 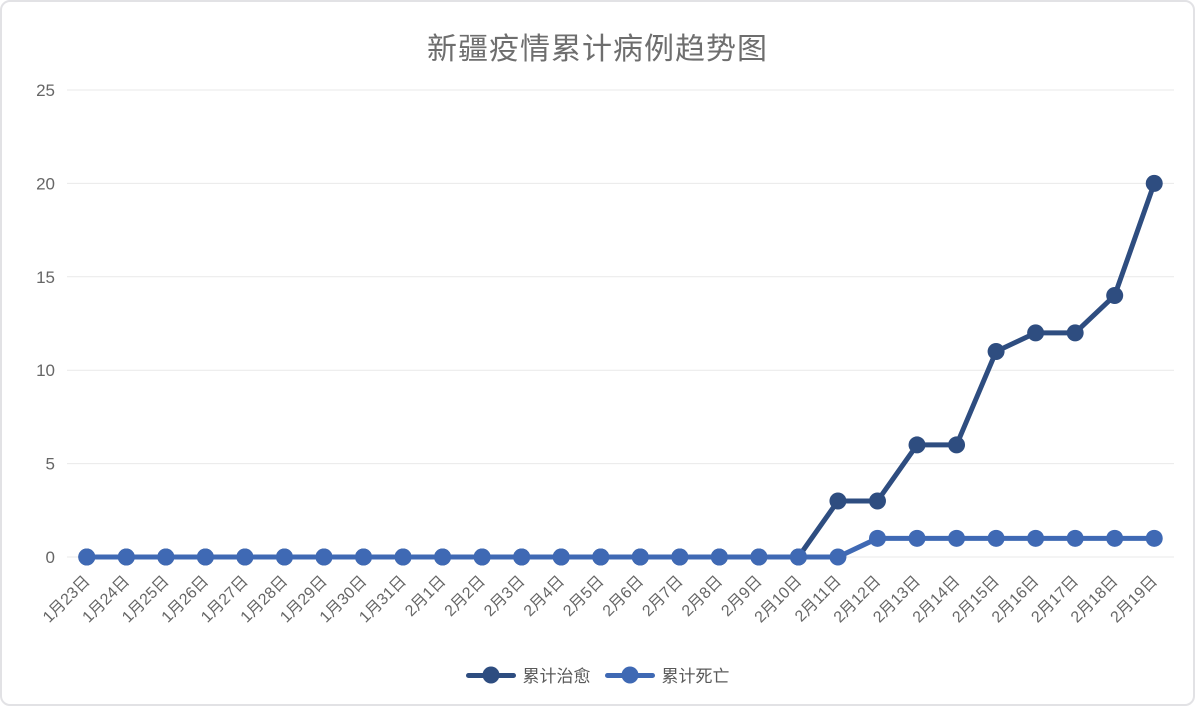 I want to click on y-tick-label: 10, so click(x=45, y=370).